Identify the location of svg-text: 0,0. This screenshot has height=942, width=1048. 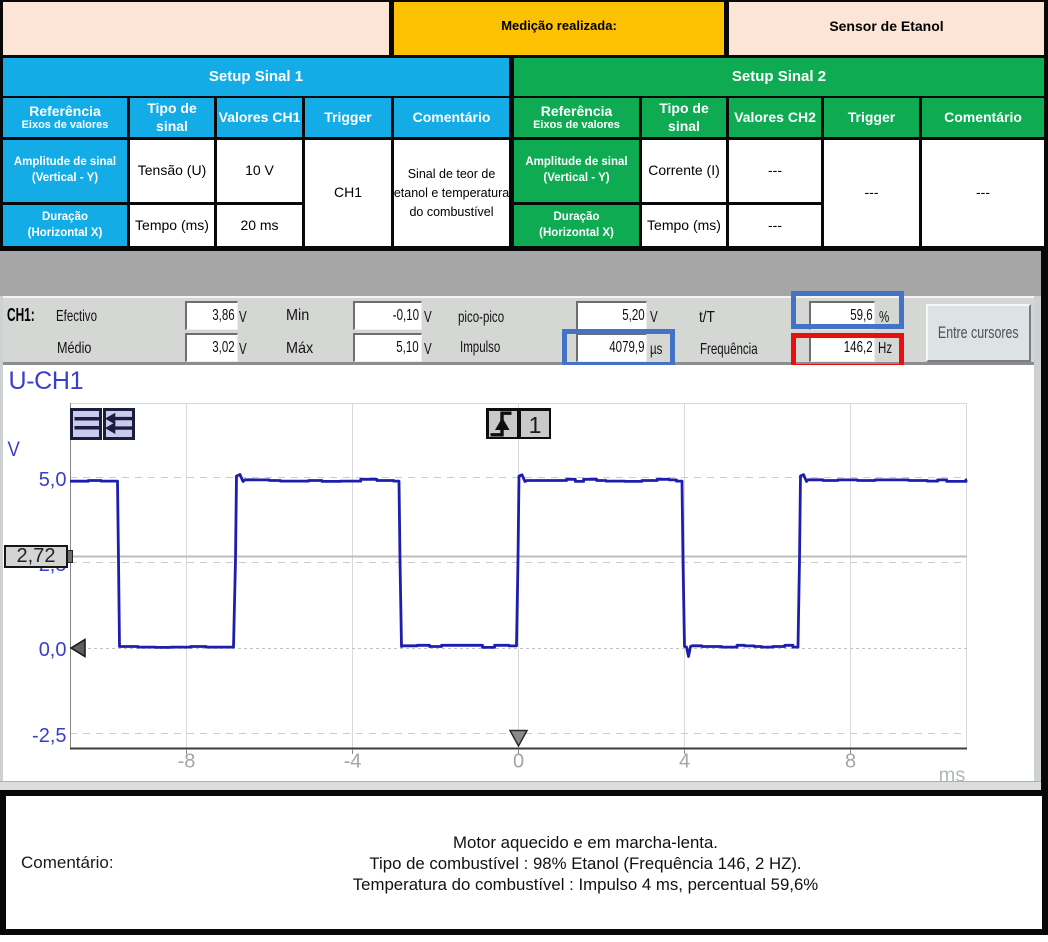
(53, 650).